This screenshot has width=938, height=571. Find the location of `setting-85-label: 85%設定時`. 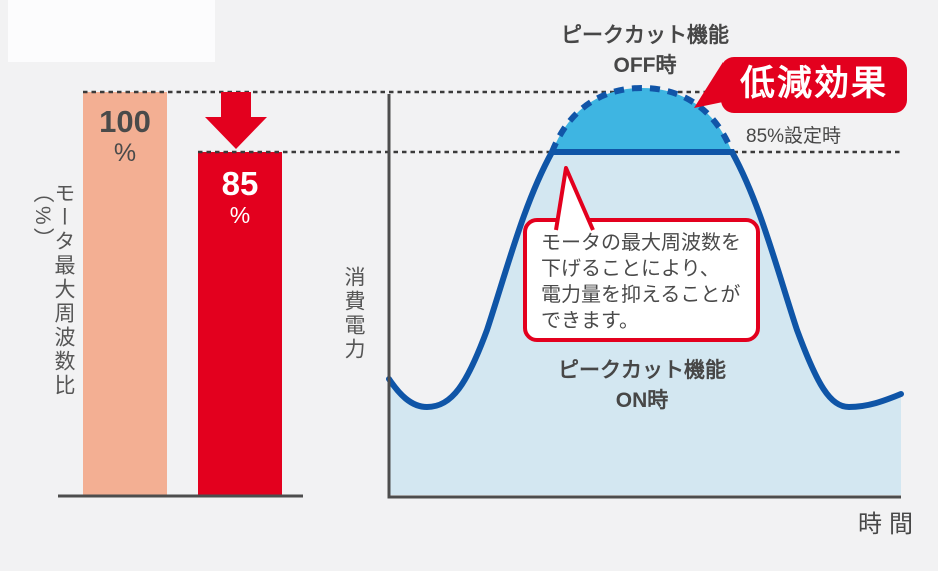

setting-85-label: 85%設定時 is located at coordinates (794, 136).